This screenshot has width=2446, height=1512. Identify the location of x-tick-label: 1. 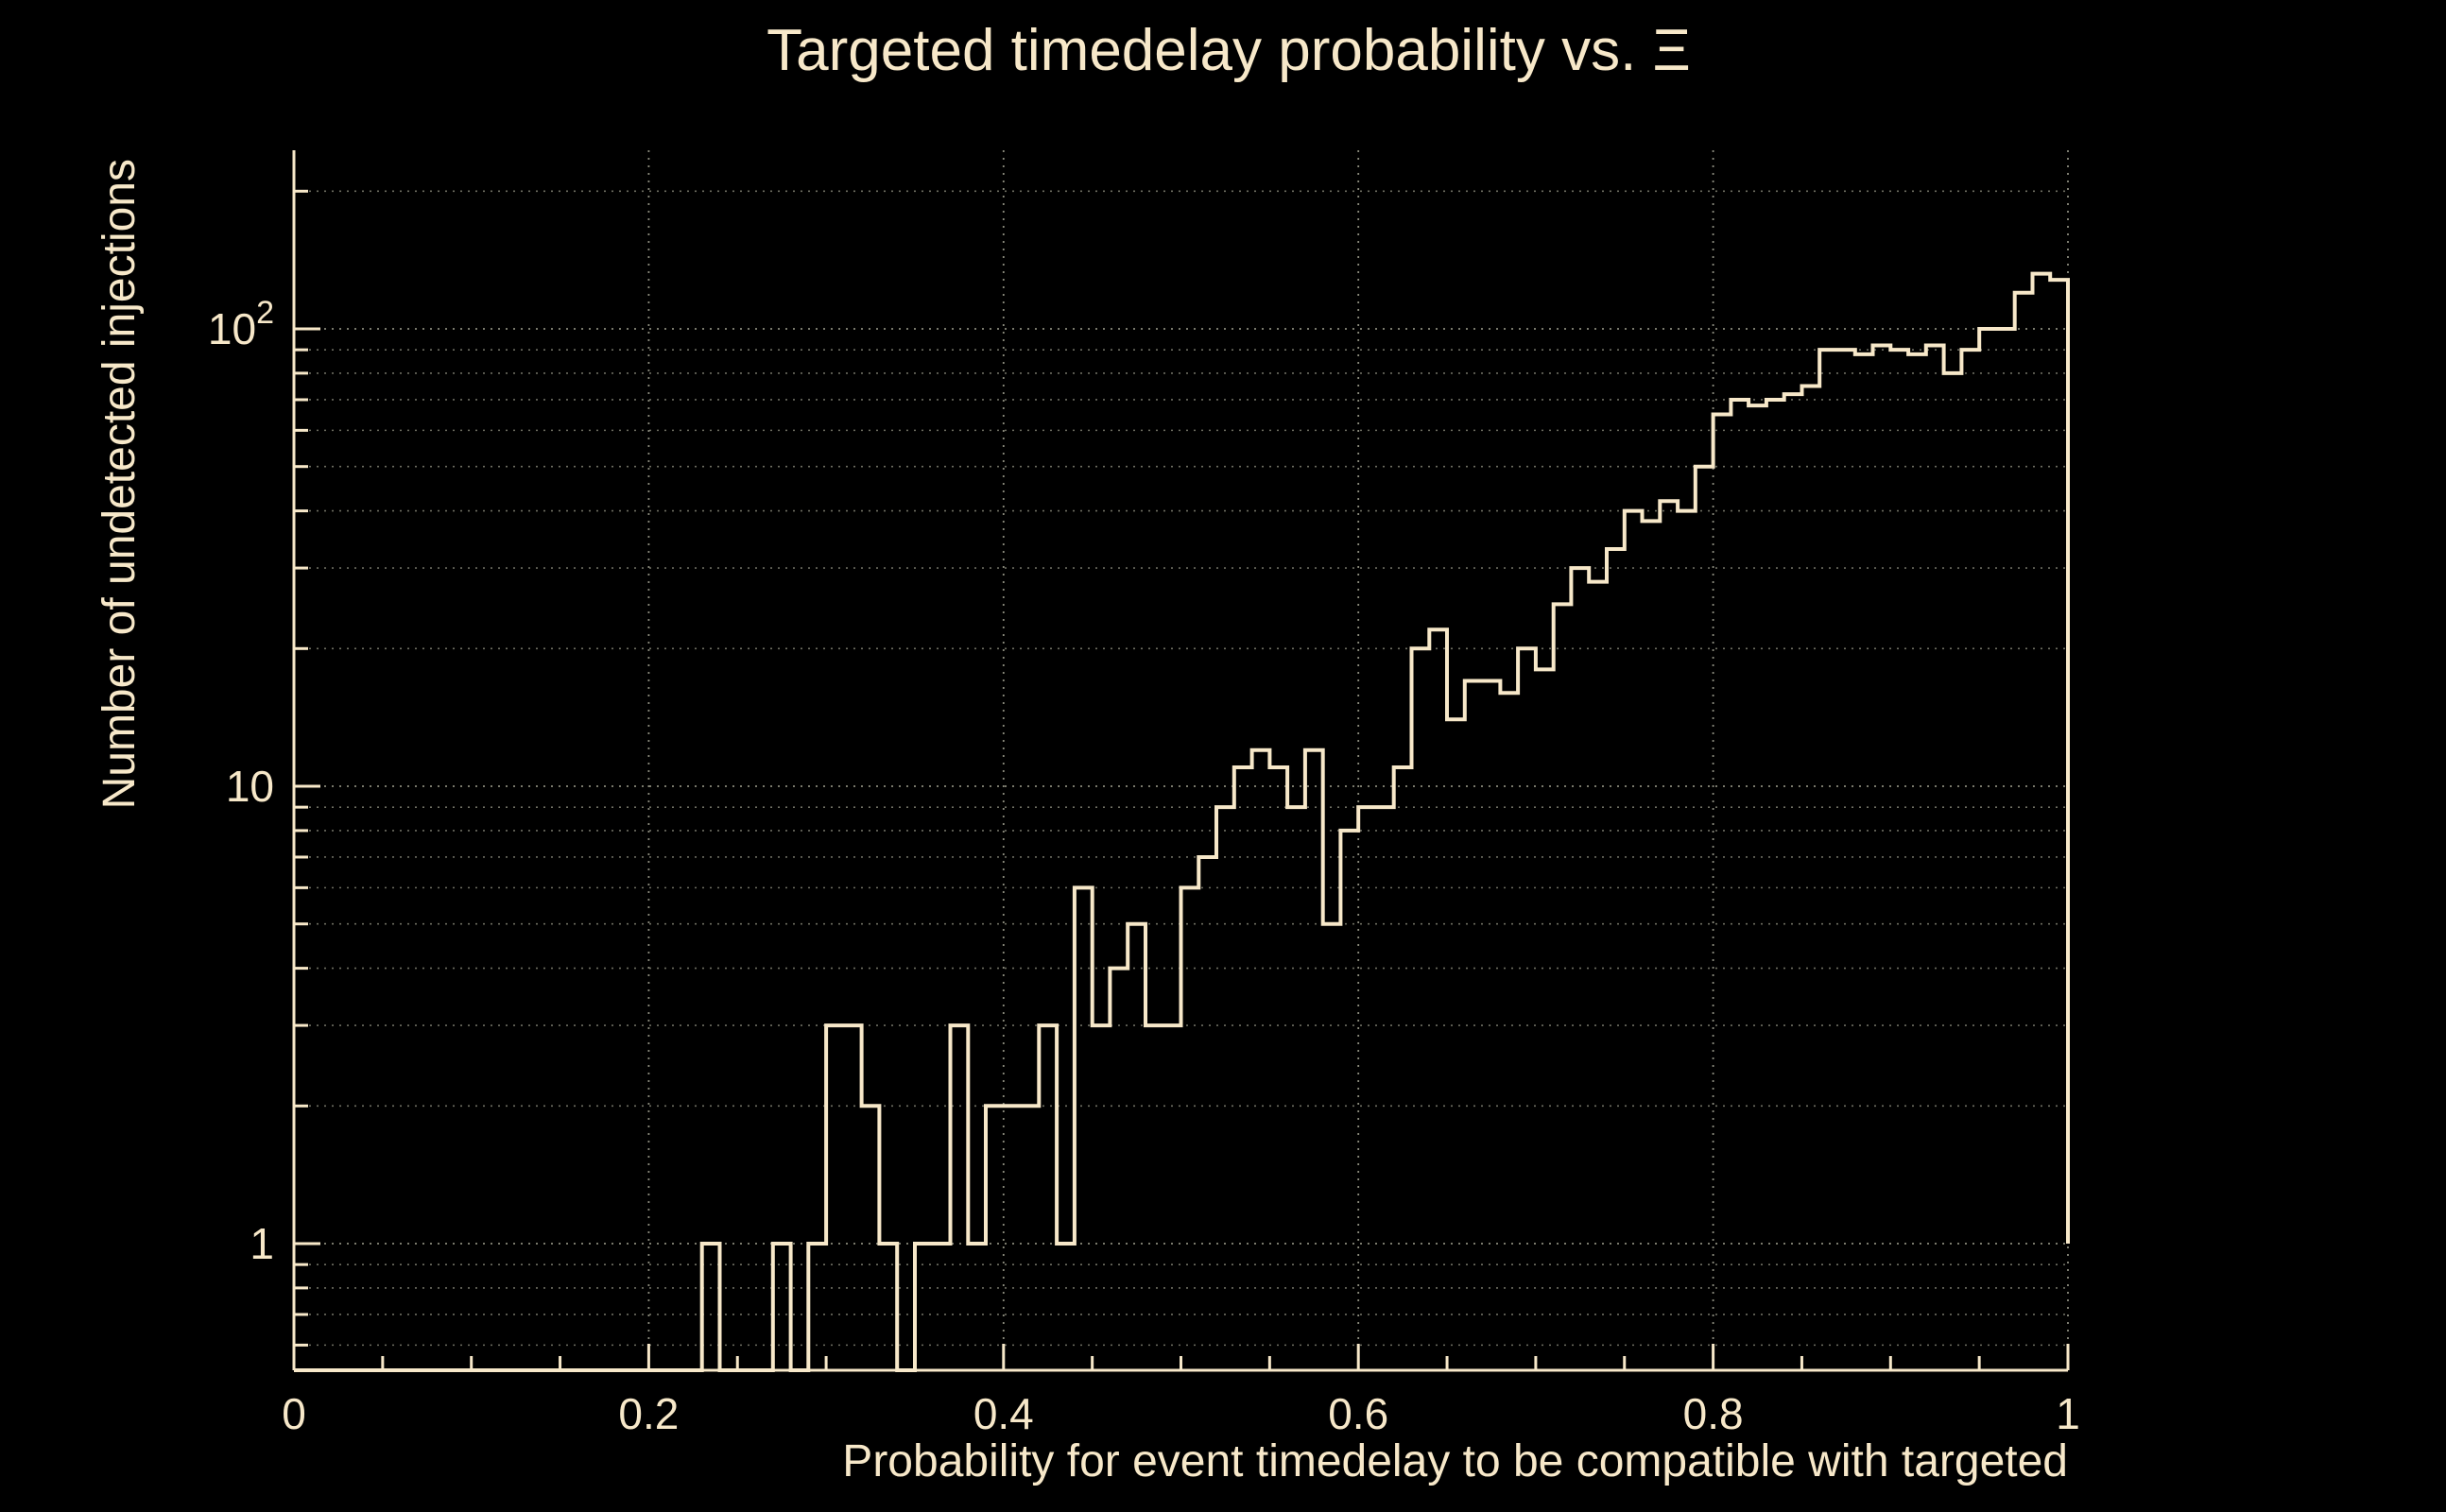
(2068, 1413).